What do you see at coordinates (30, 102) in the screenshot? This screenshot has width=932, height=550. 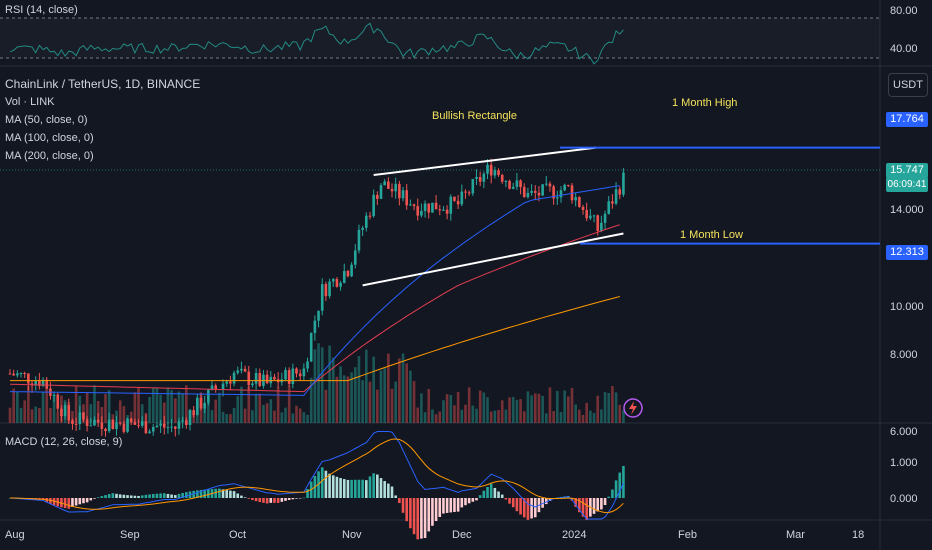 I see `indicator-volume: Vol · LINK` at bounding box center [30, 102].